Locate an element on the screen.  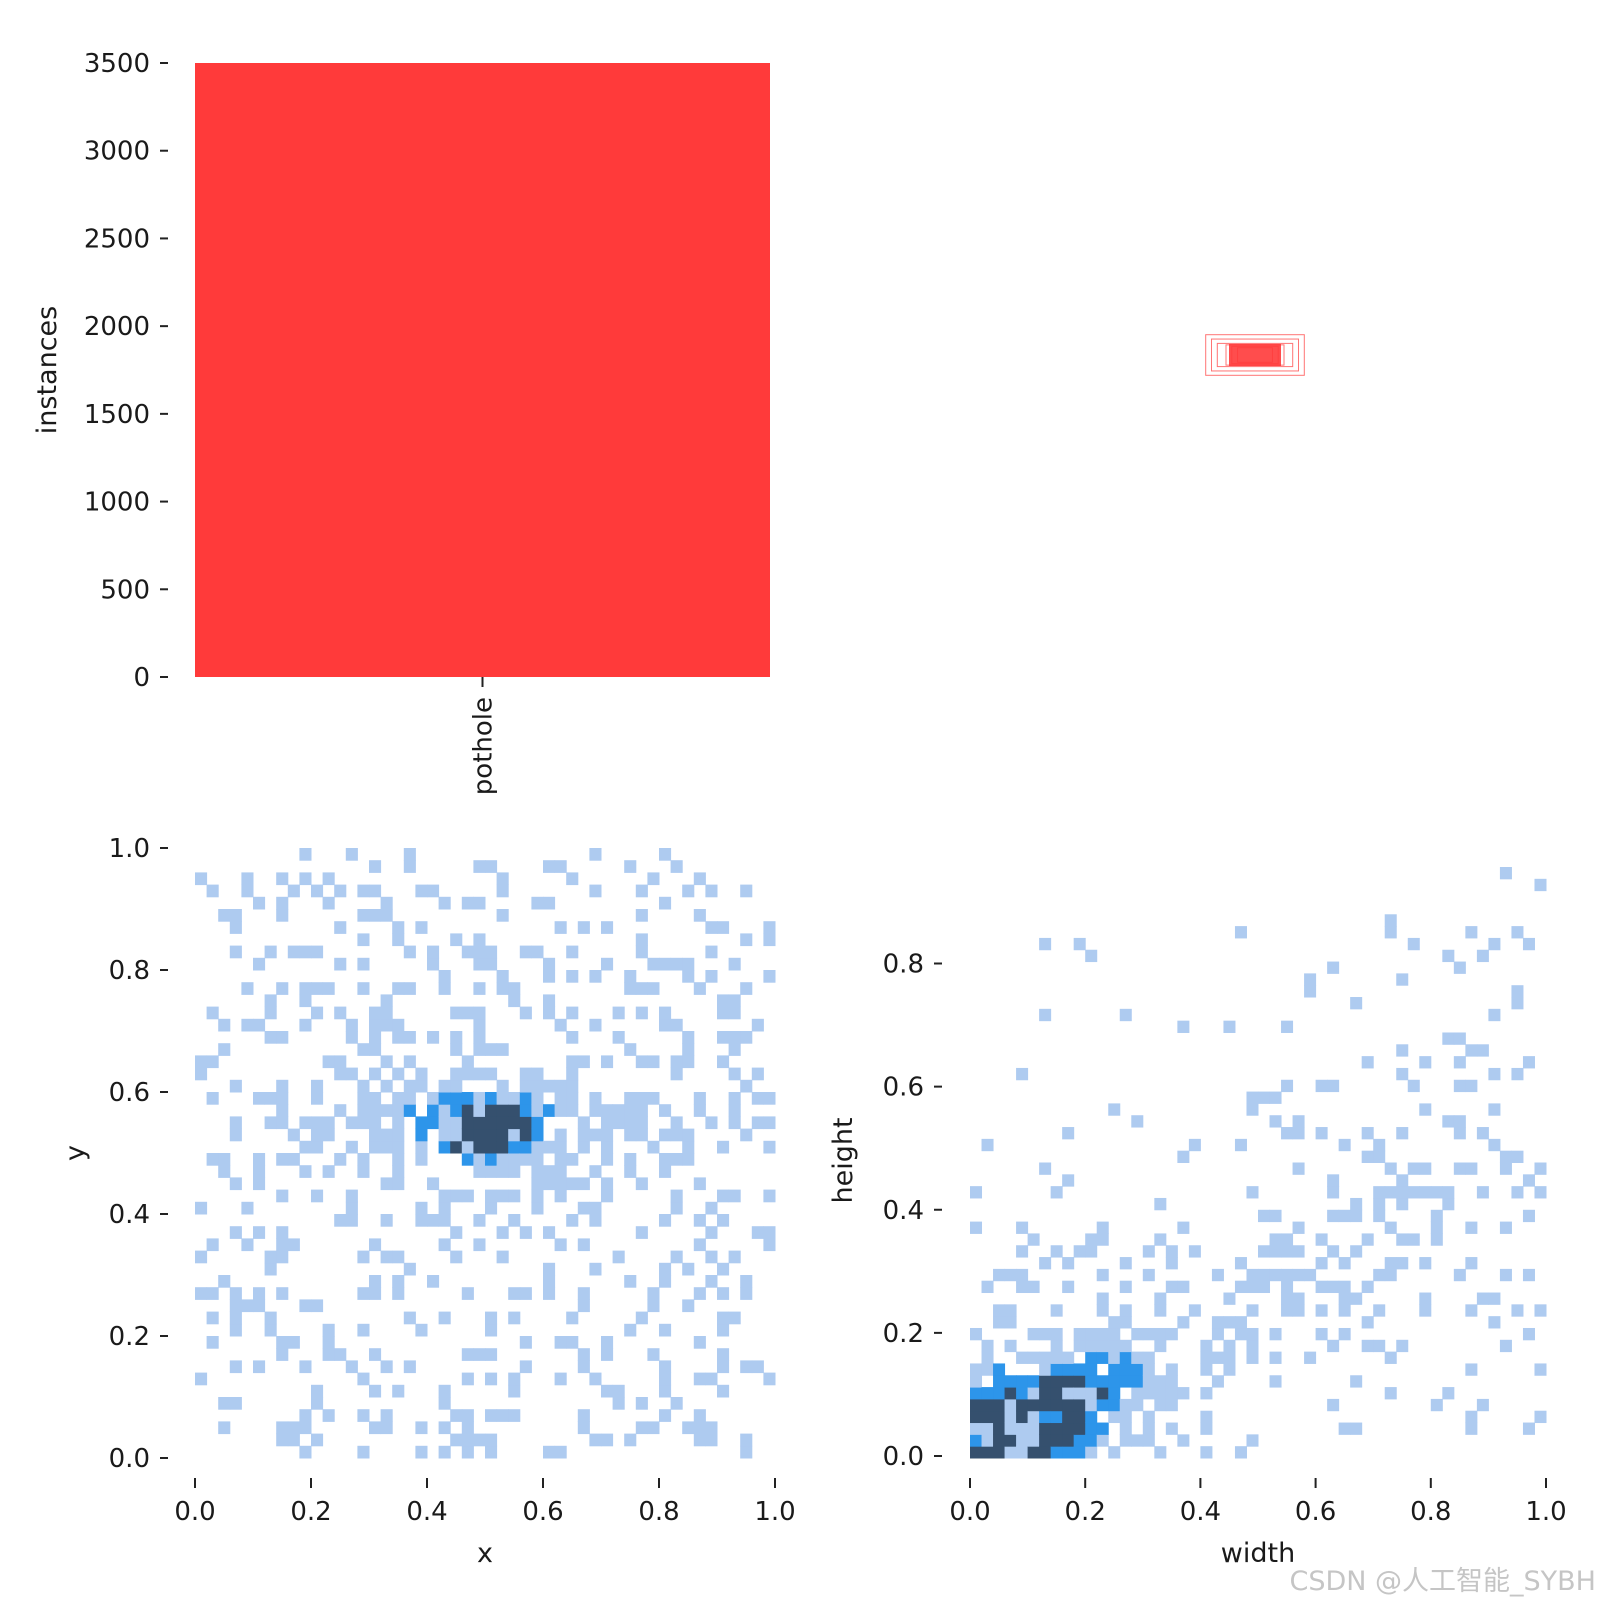
y-tick-label: 0.8 is located at coordinates (903, 965).